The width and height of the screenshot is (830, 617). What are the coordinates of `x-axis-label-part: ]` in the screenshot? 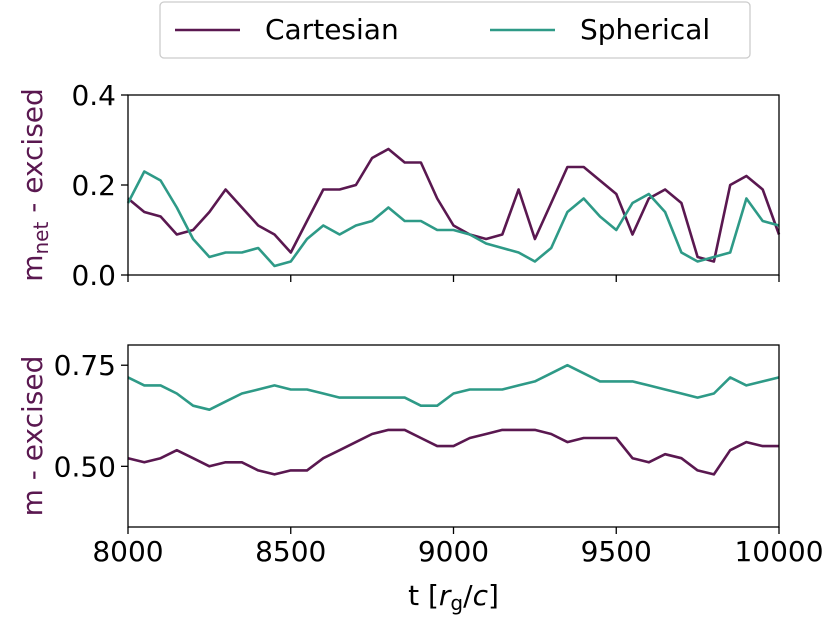 It's located at (493, 595).